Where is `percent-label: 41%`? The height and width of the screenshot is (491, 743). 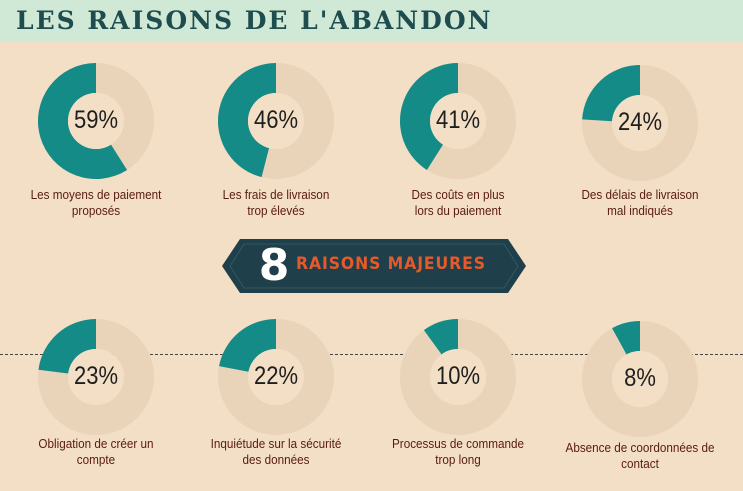
percent-label: 41% is located at coordinates (458, 120).